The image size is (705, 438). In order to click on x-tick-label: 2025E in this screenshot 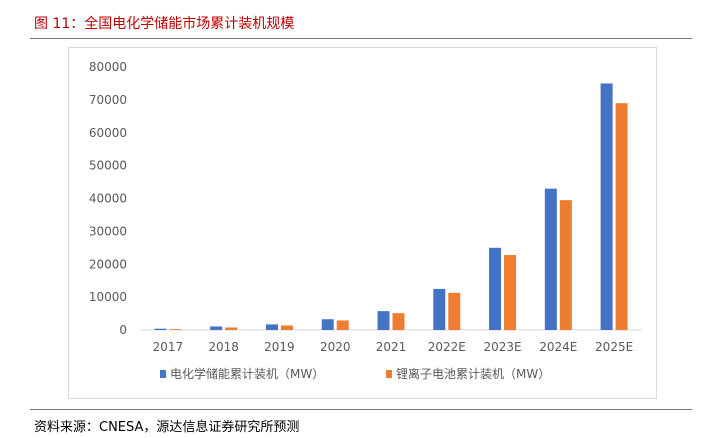, I will do `click(614, 347)`.